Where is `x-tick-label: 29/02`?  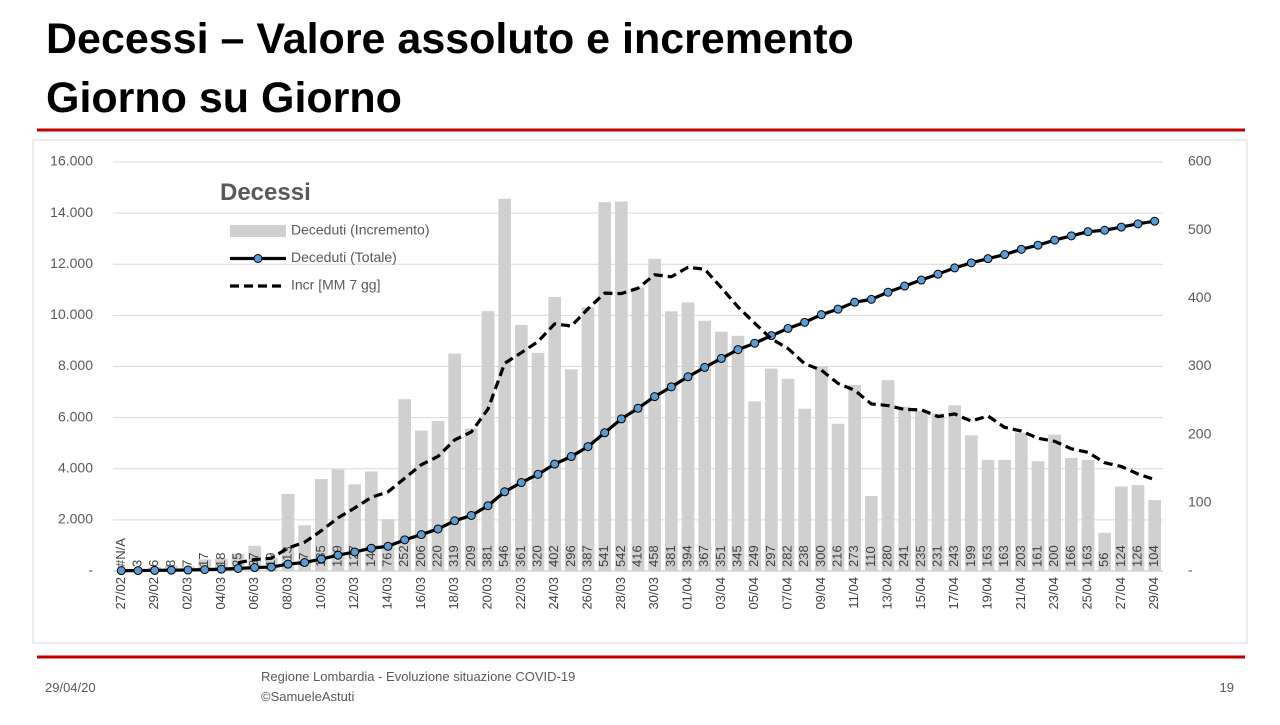 x-tick-label: 29/02 is located at coordinates (153, 593).